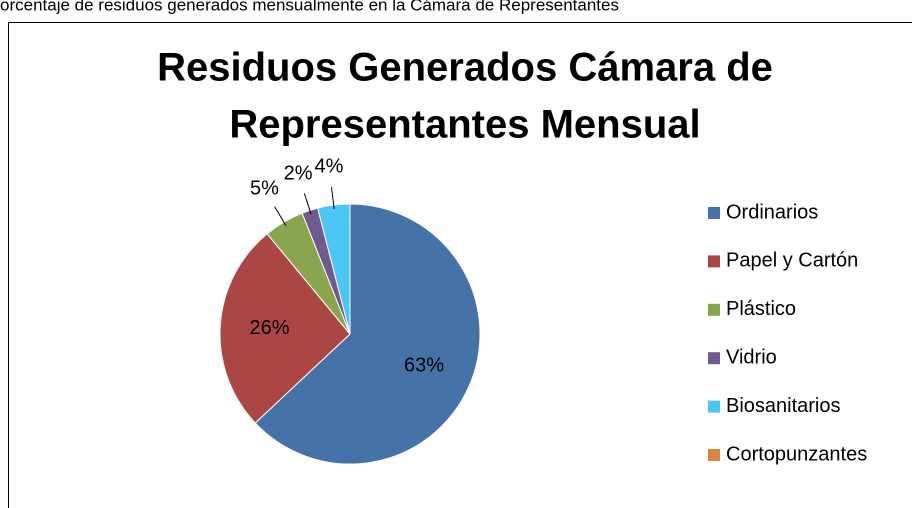  Describe the element at coordinates (751, 357) in the screenshot. I see `legend-label: Vidrio` at that location.